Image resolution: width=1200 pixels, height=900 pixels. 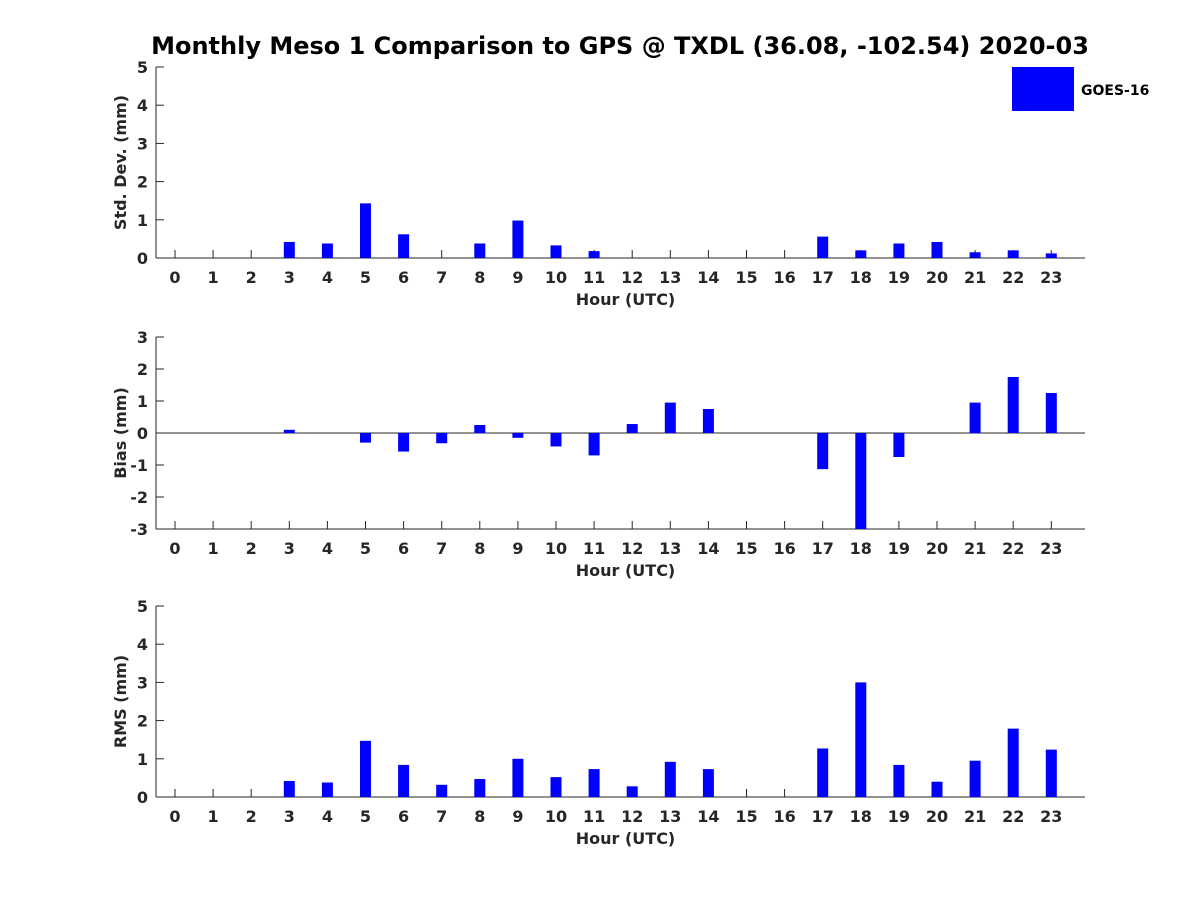 What do you see at coordinates (1115, 91) in the screenshot?
I see `legend-label-goes16: GOES-16` at bounding box center [1115, 91].